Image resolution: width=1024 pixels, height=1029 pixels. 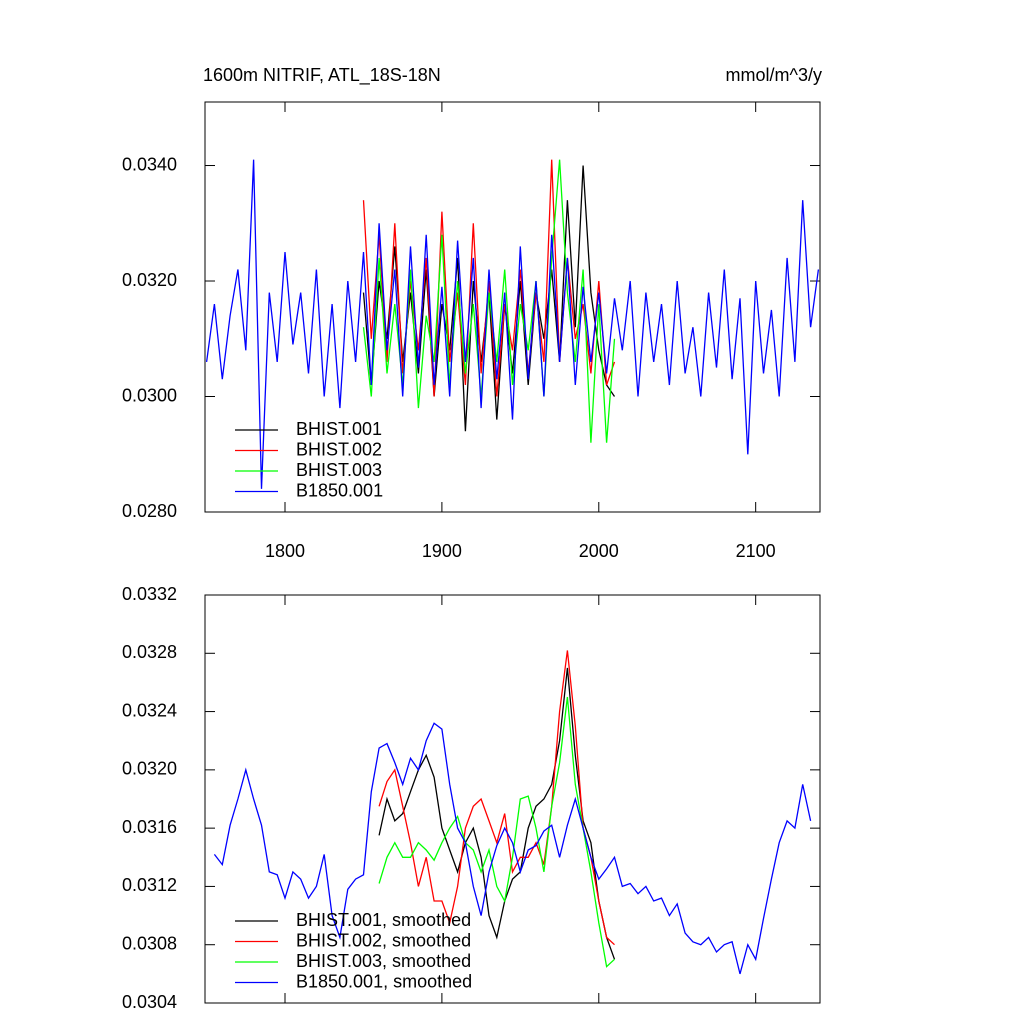 What do you see at coordinates (285, 551) in the screenshot?
I see `x-tick-label: 1800` at bounding box center [285, 551].